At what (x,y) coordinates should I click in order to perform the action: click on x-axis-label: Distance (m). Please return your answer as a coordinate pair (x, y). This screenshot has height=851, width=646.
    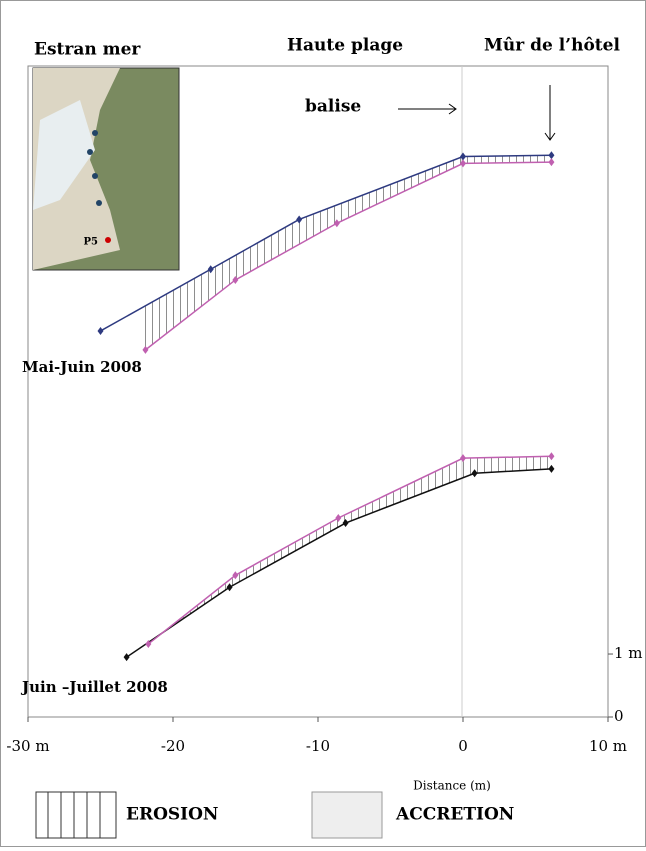
    Looking at the image, I should click on (452, 786).